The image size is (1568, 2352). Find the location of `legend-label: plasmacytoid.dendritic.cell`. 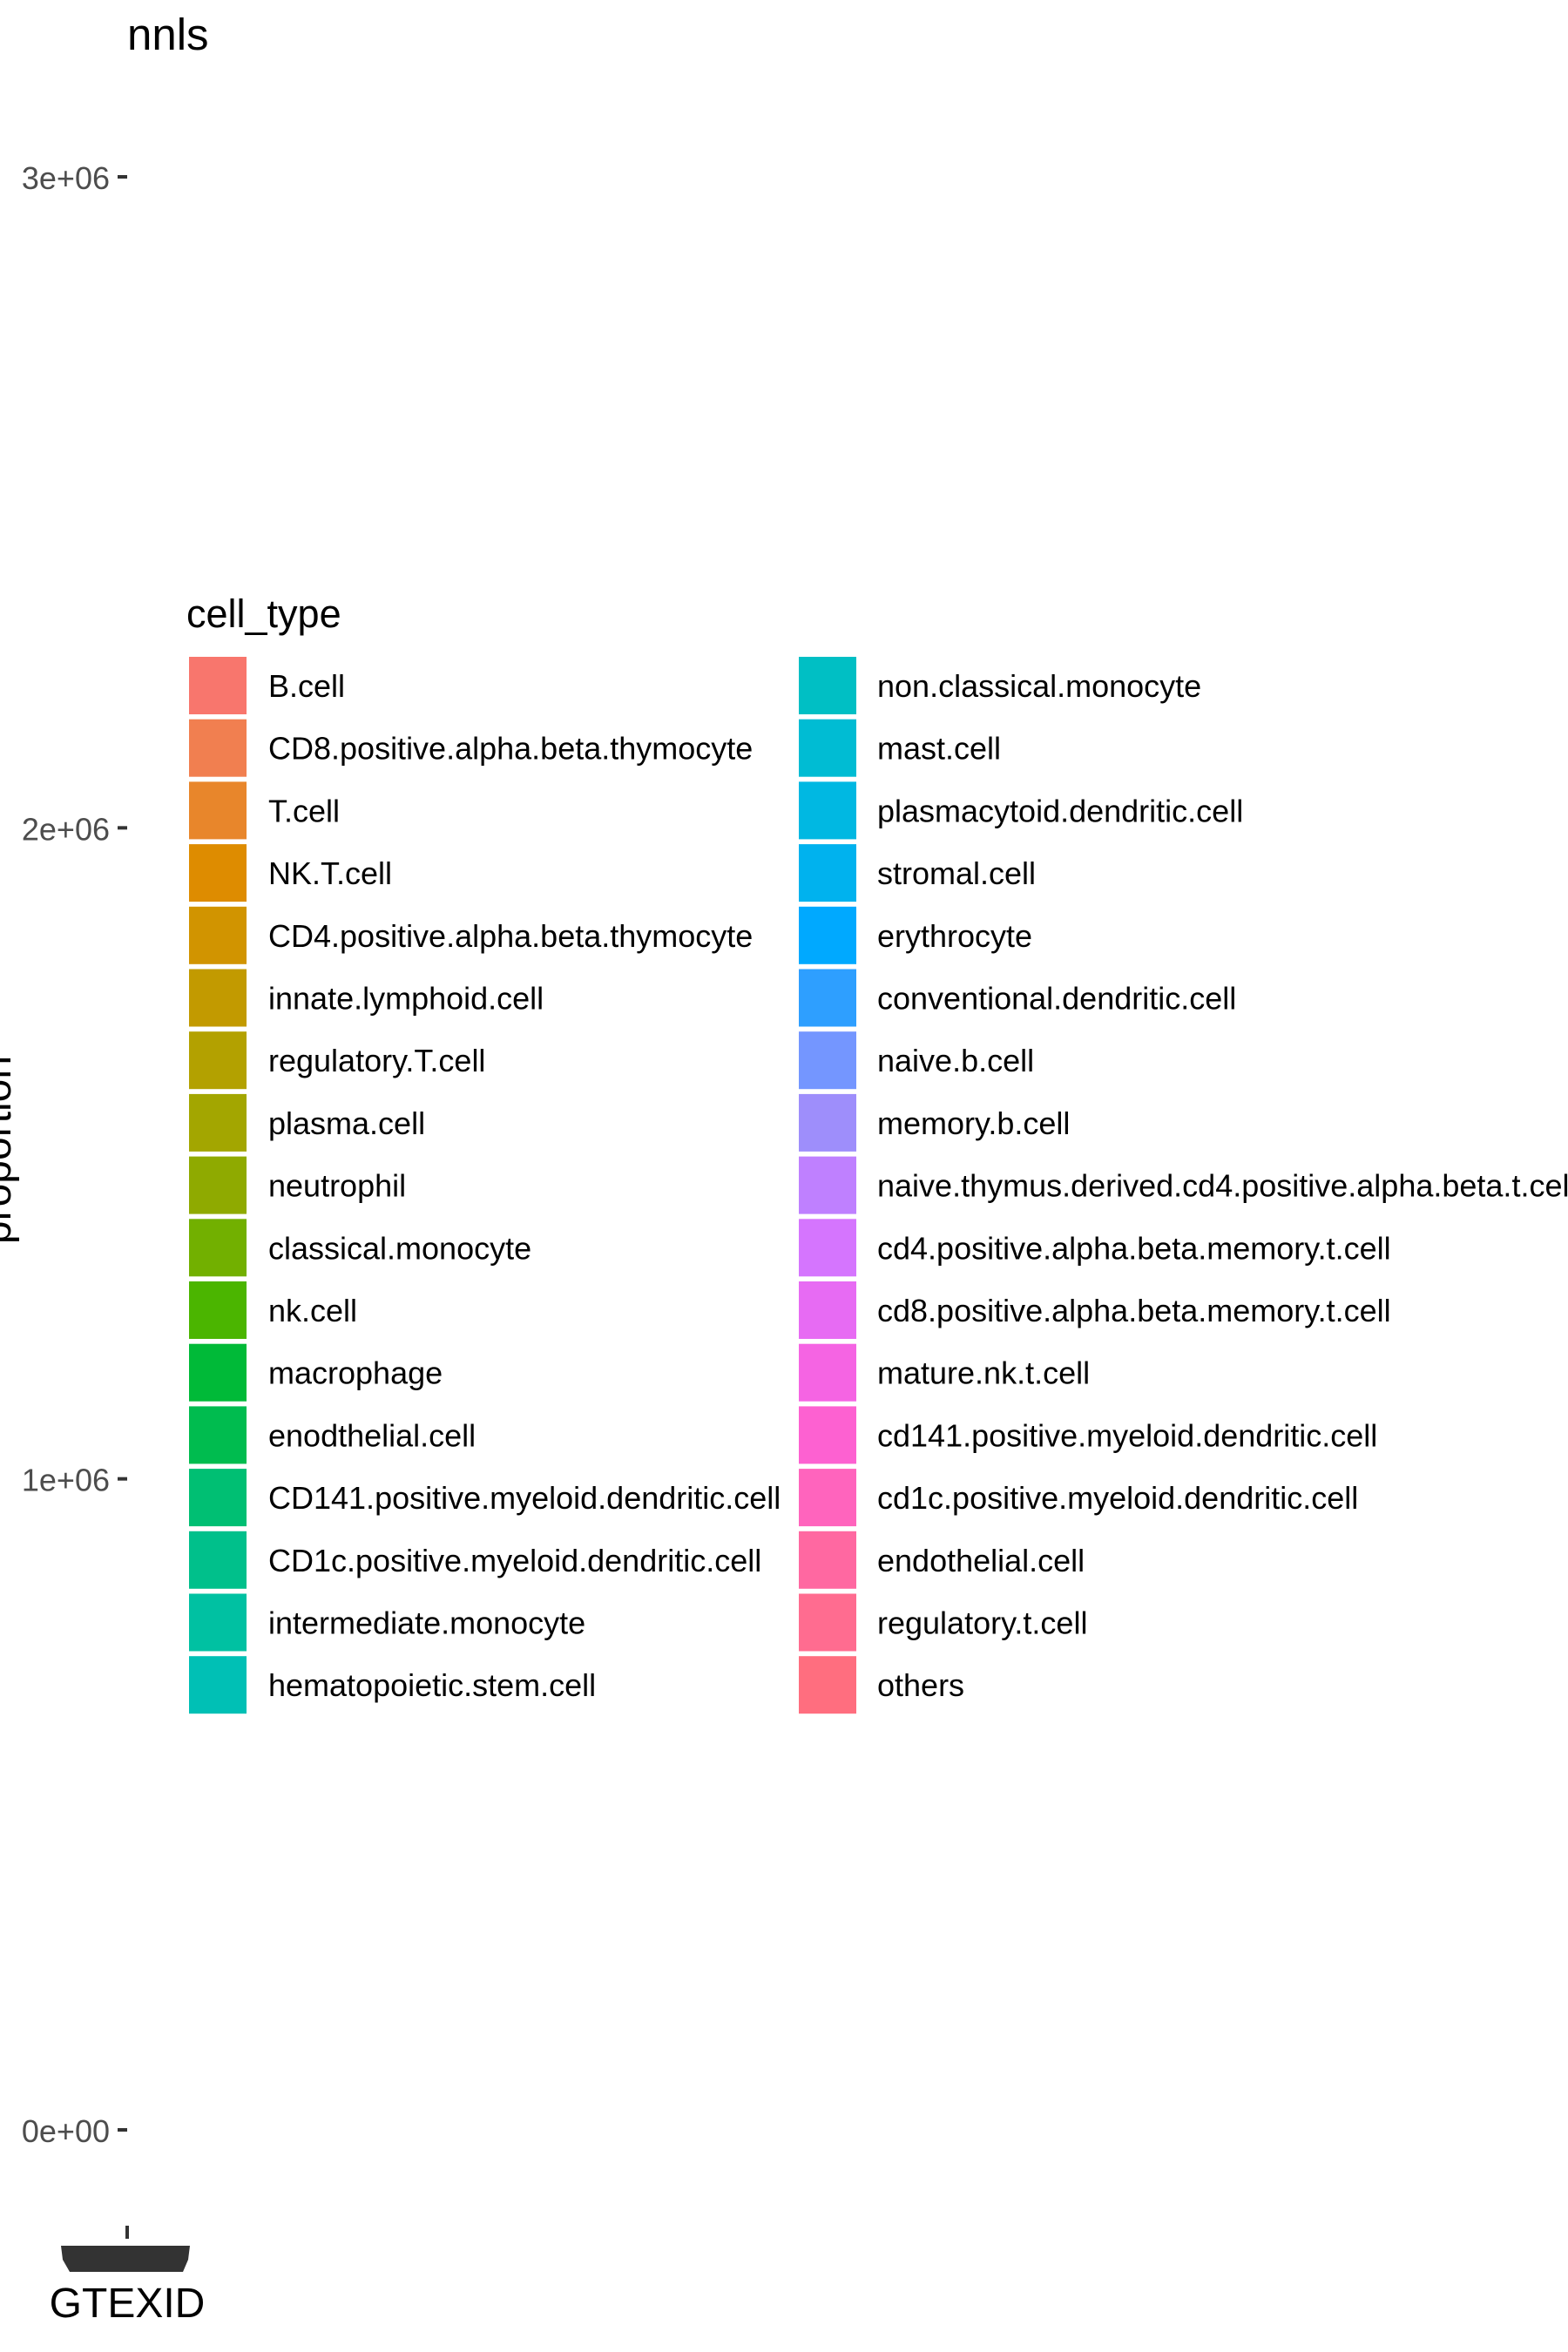

legend-label: plasmacytoid.dendritic.cell is located at coordinates (1060, 810).